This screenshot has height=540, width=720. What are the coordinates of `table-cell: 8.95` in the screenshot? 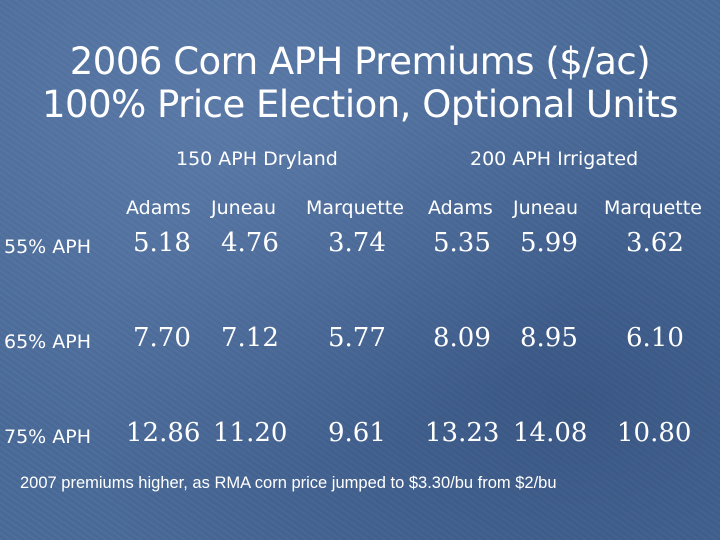 It's located at (549, 338).